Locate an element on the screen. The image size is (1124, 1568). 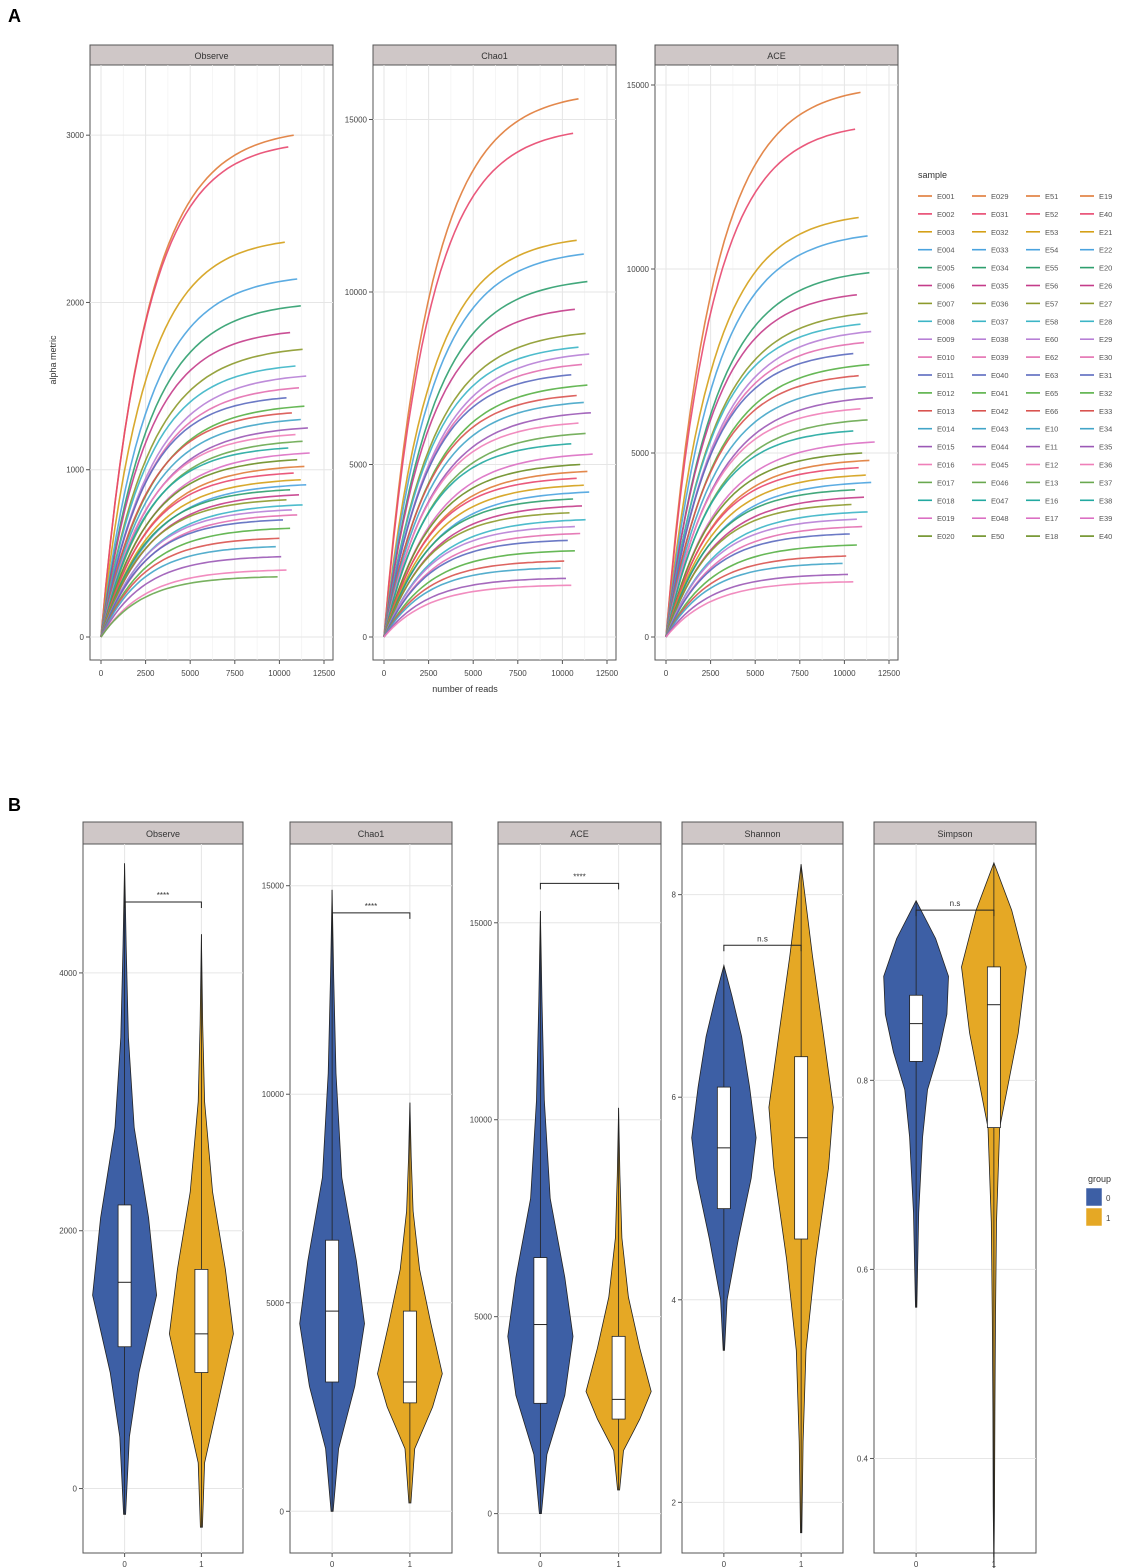
legend-label: E014 is located at coordinates (946, 429).